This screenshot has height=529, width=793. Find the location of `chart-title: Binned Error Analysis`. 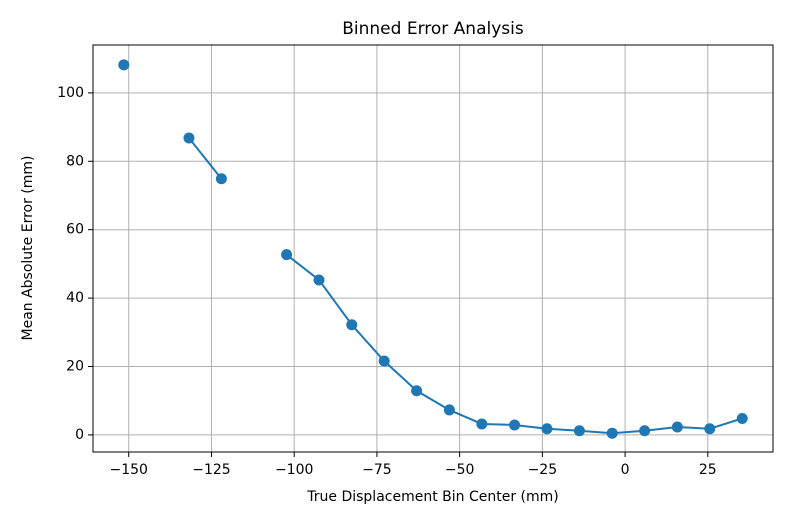

chart-title: Binned Error Analysis is located at coordinates (433, 29).